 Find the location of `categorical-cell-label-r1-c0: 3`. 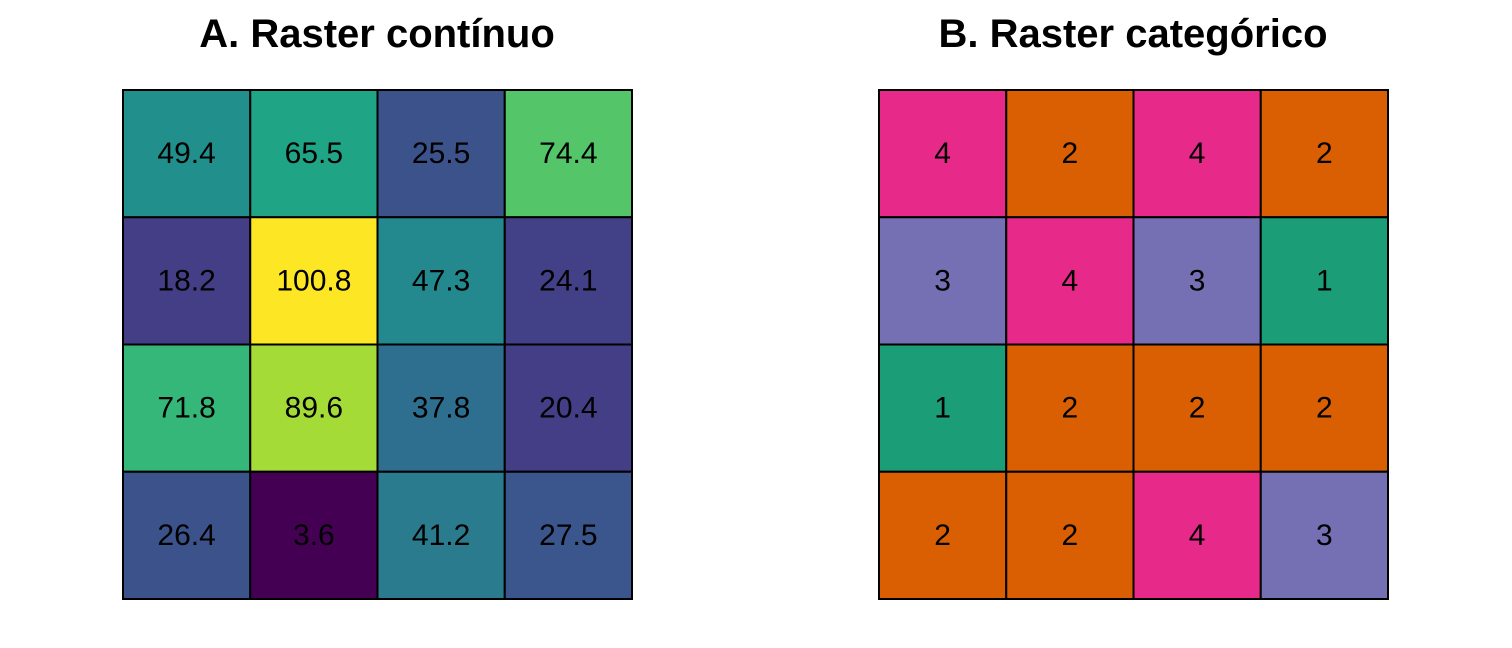

categorical-cell-label-r1-c0: 3 is located at coordinates (942, 280).